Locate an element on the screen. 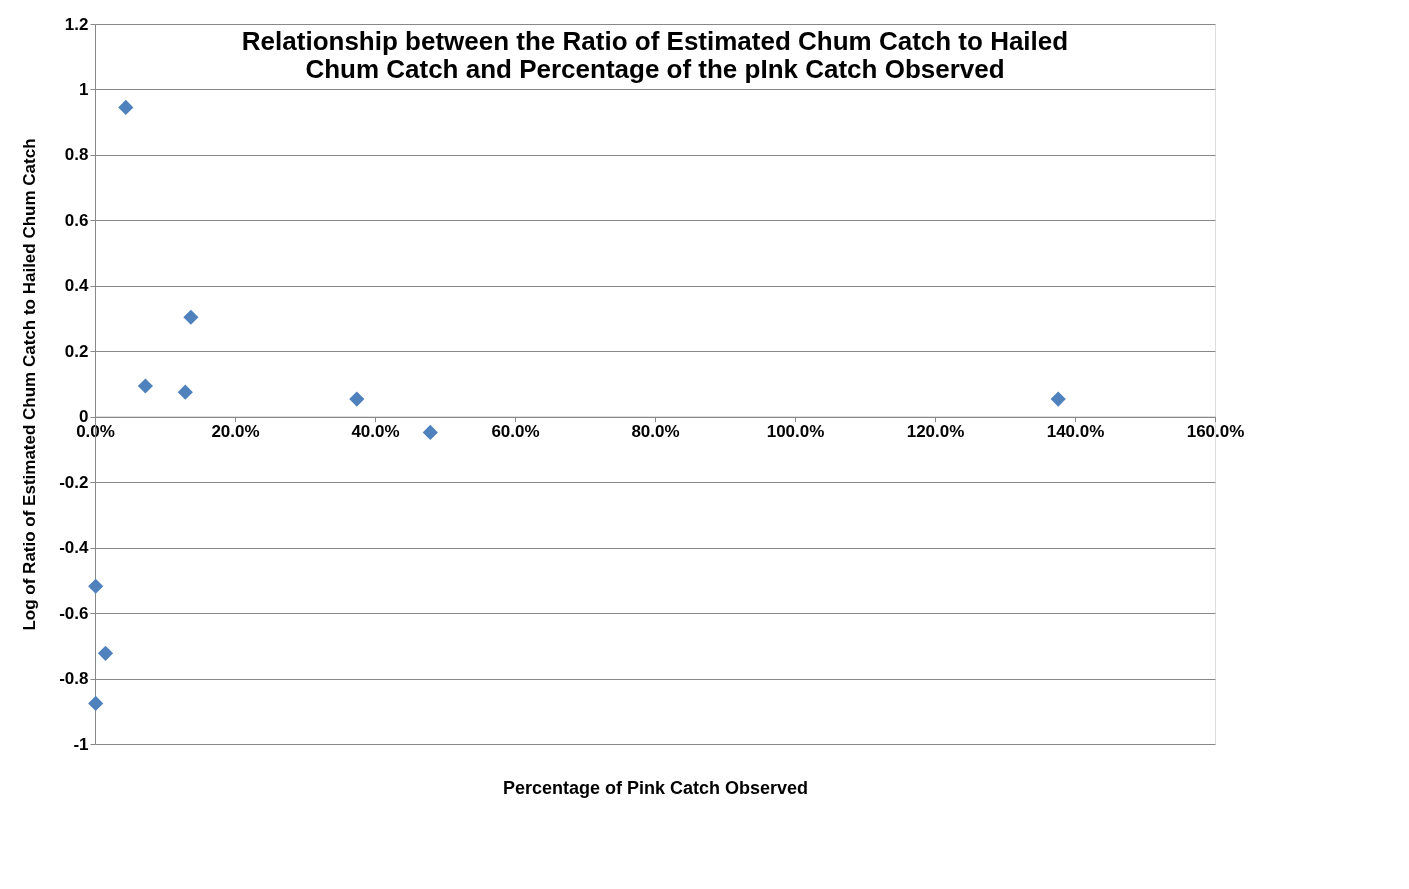 The width and height of the screenshot is (1409, 889). text: Chum Catch and Percentage of the pInk Catch Observed is located at coordinates (655, 69).